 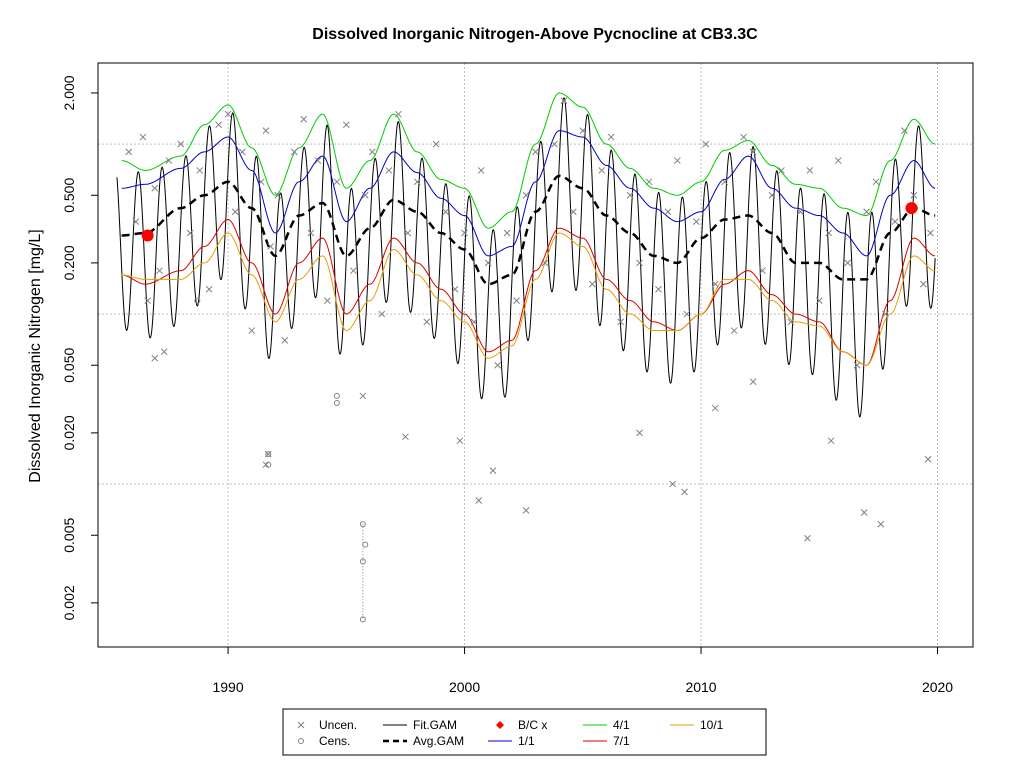 What do you see at coordinates (69, 195) in the screenshot?
I see `y-tick-label: 0.500` at bounding box center [69, 195].